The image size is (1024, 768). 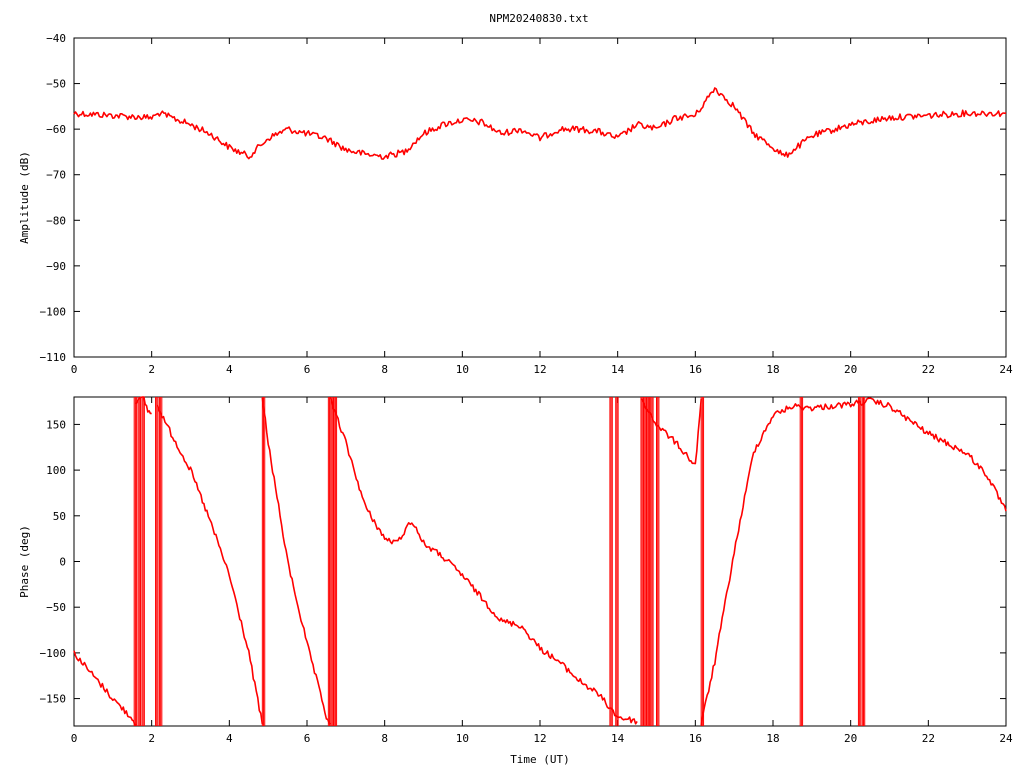 I want to click on y-tick-label: −90, so click(x=56, y=266).